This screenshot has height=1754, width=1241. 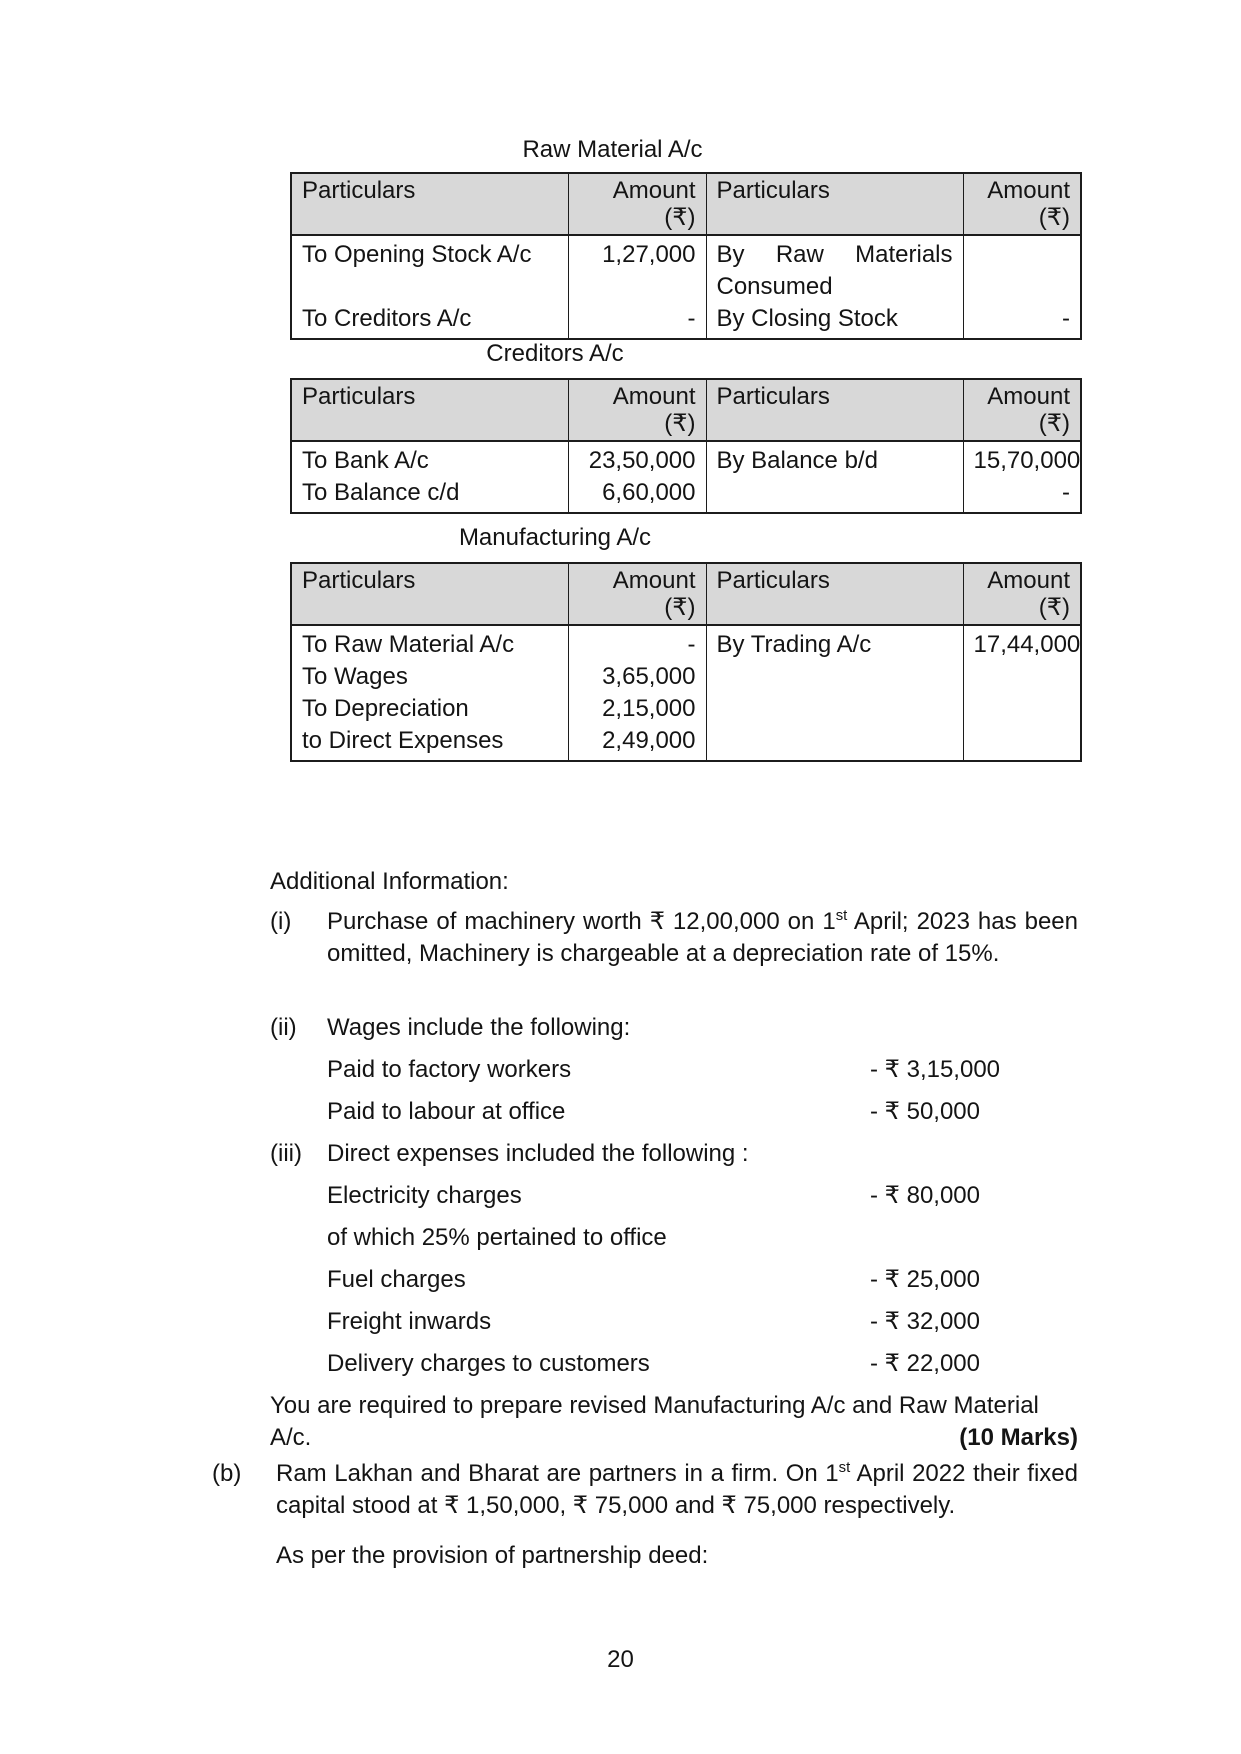 What do you see at coordinates (446, 1111) in the screenshot?
I see `wages-row-label: Paid to labour at office` at bounding box center [446, 1111].